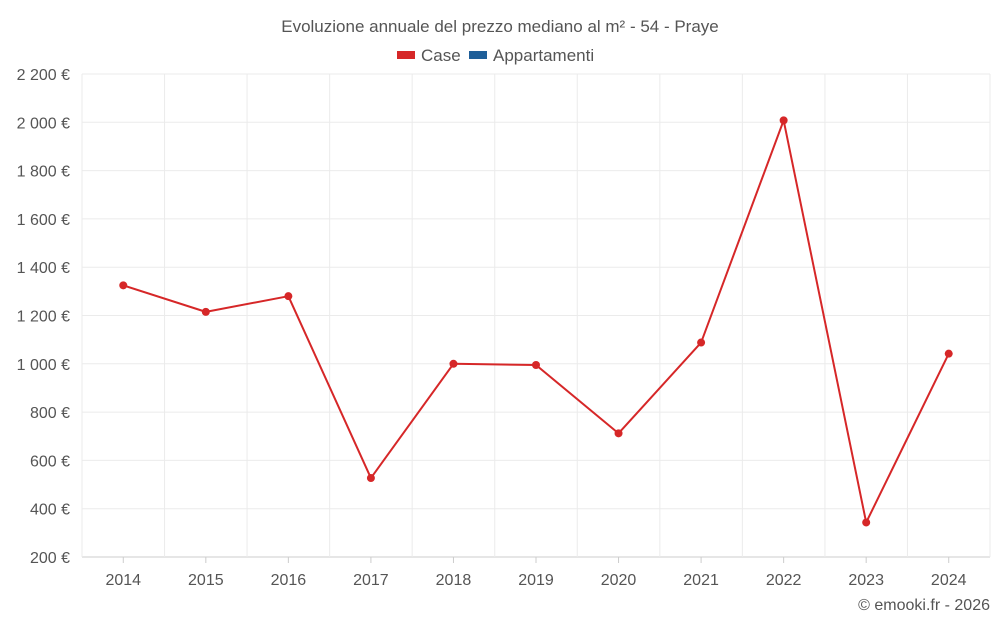 Image resolution: width=1000 pixels, height=630 pixels. I want to click on x-tick-label: 2020, so click(619, 580).